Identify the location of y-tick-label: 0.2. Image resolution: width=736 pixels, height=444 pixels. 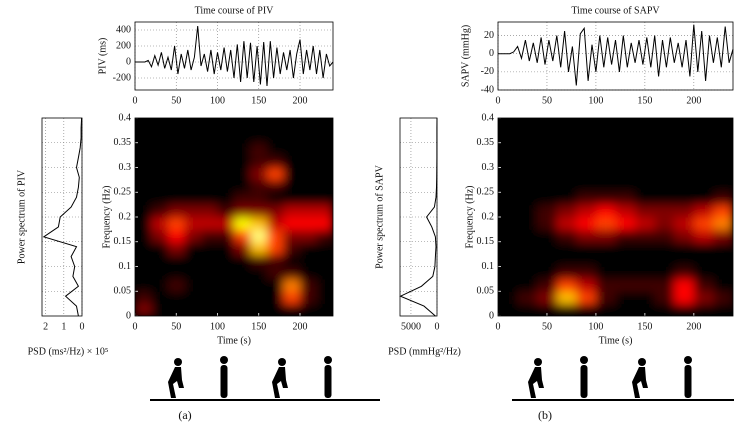
(488, 216).